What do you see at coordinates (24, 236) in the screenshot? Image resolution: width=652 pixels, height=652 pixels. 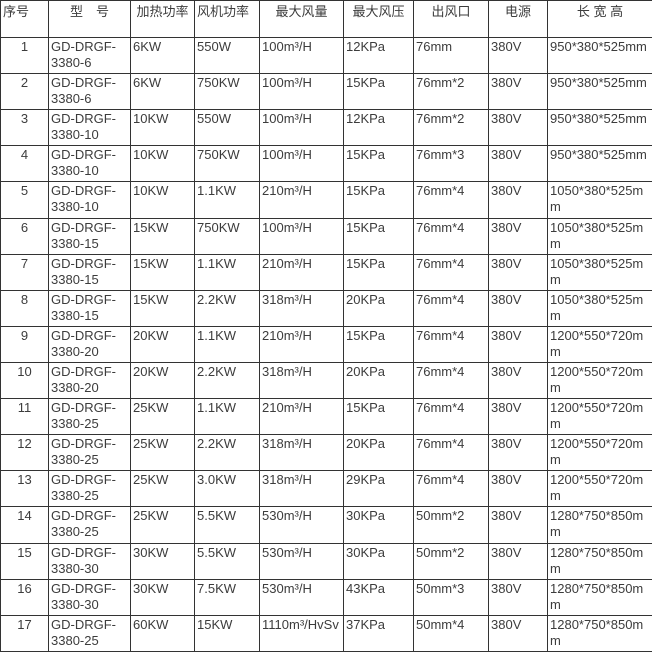 I see `cell-serial: 6` at bounding box center [24, 236].